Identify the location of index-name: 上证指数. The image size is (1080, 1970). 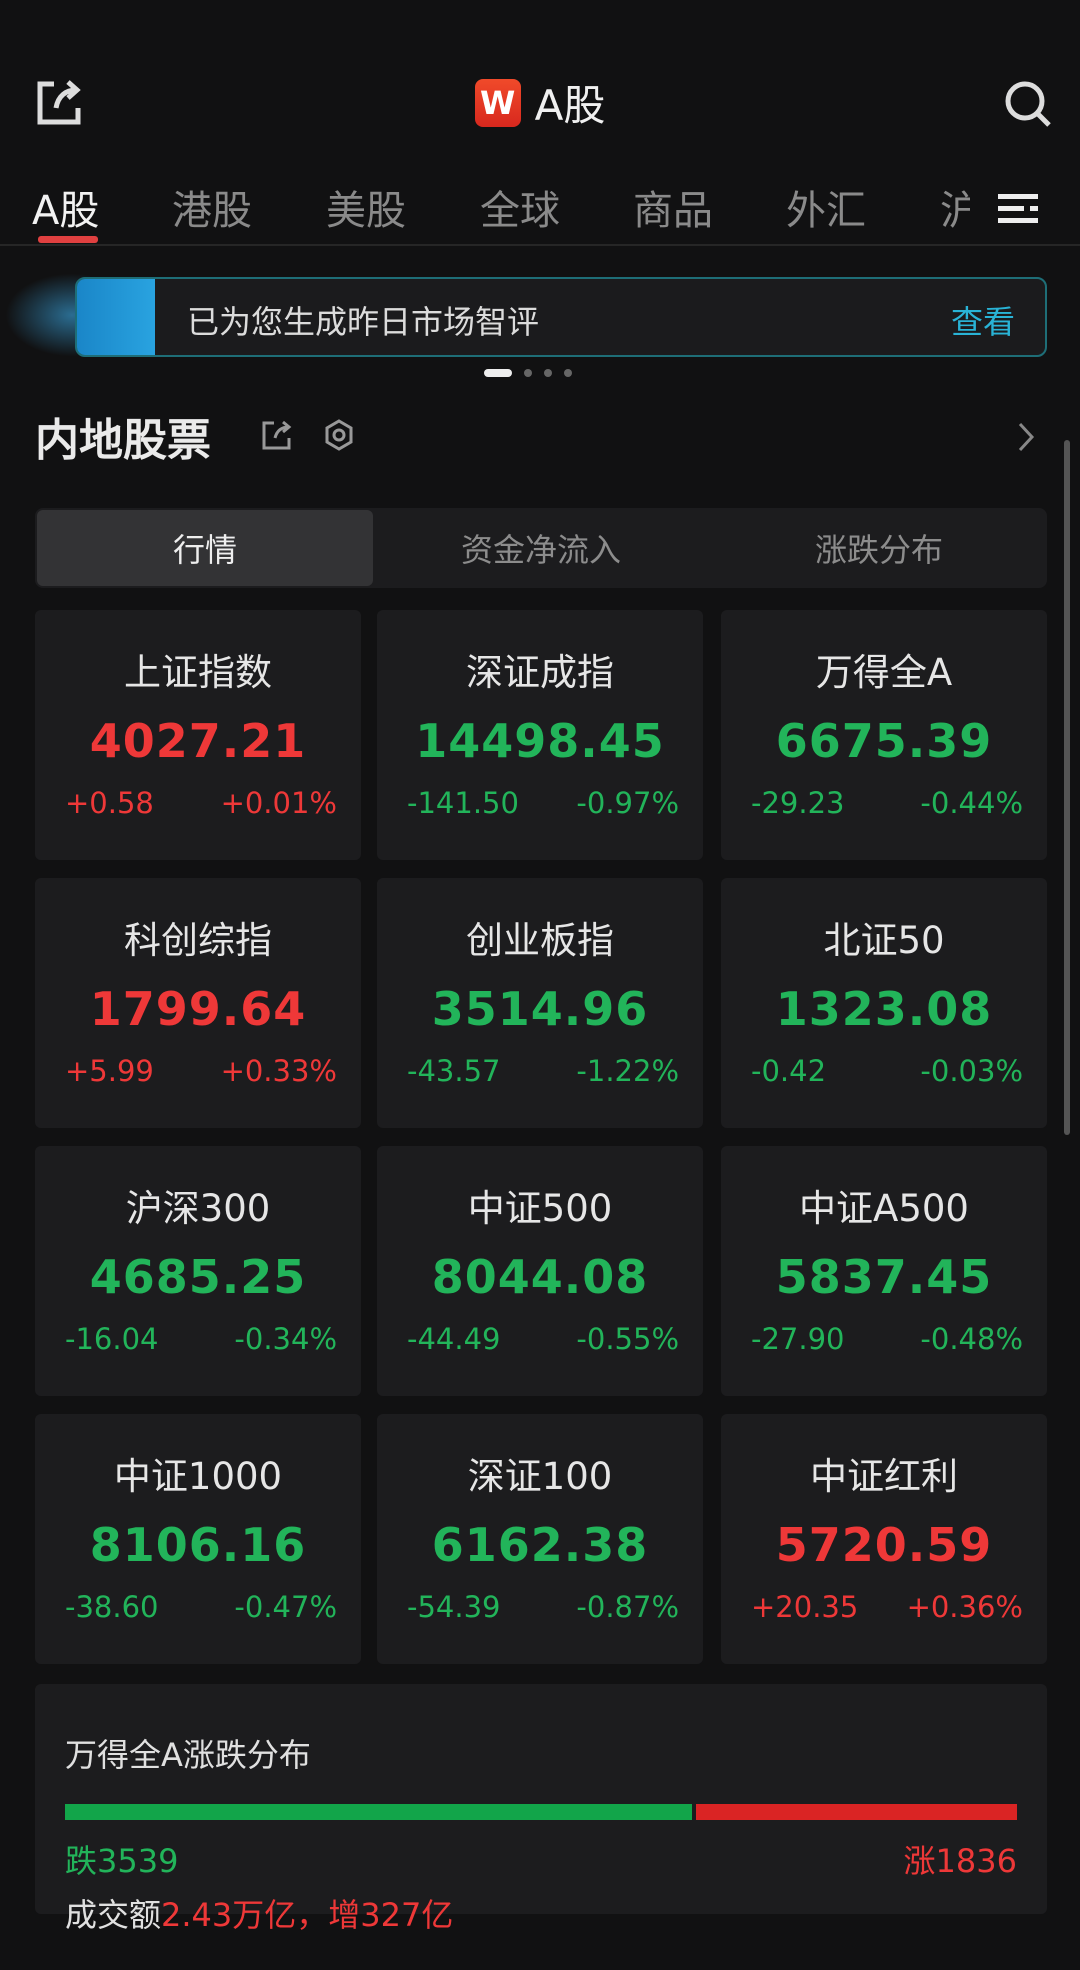
(198, 672).